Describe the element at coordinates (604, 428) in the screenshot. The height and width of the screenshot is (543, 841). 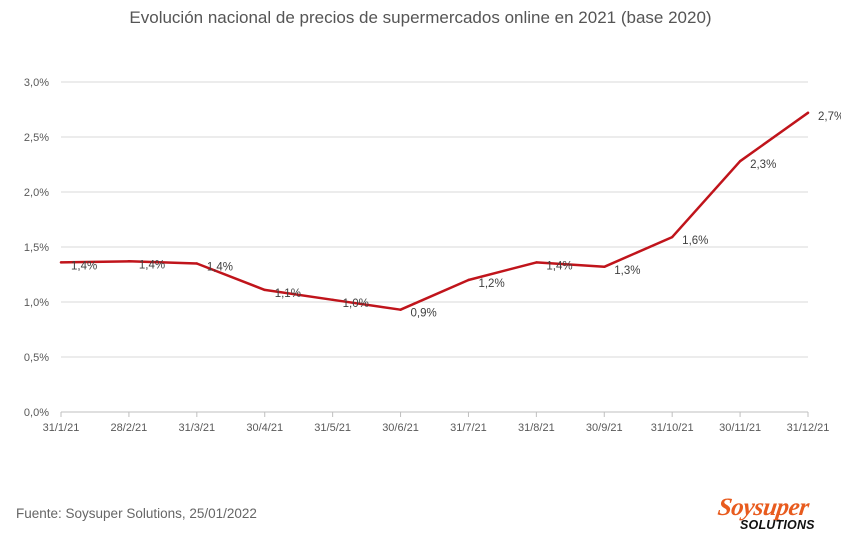
I see `x-tick-label: 30/9/21` at that location.